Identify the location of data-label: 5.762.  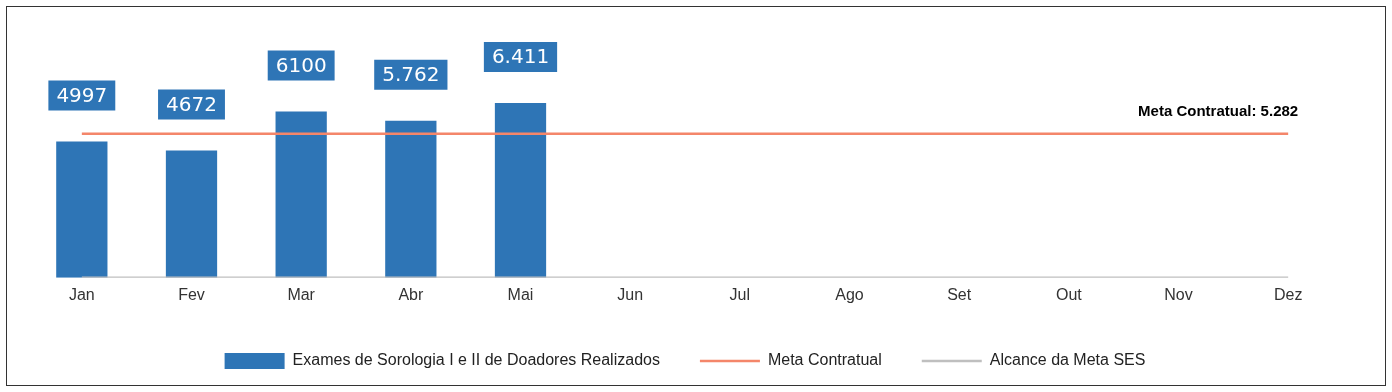
(411, 73).